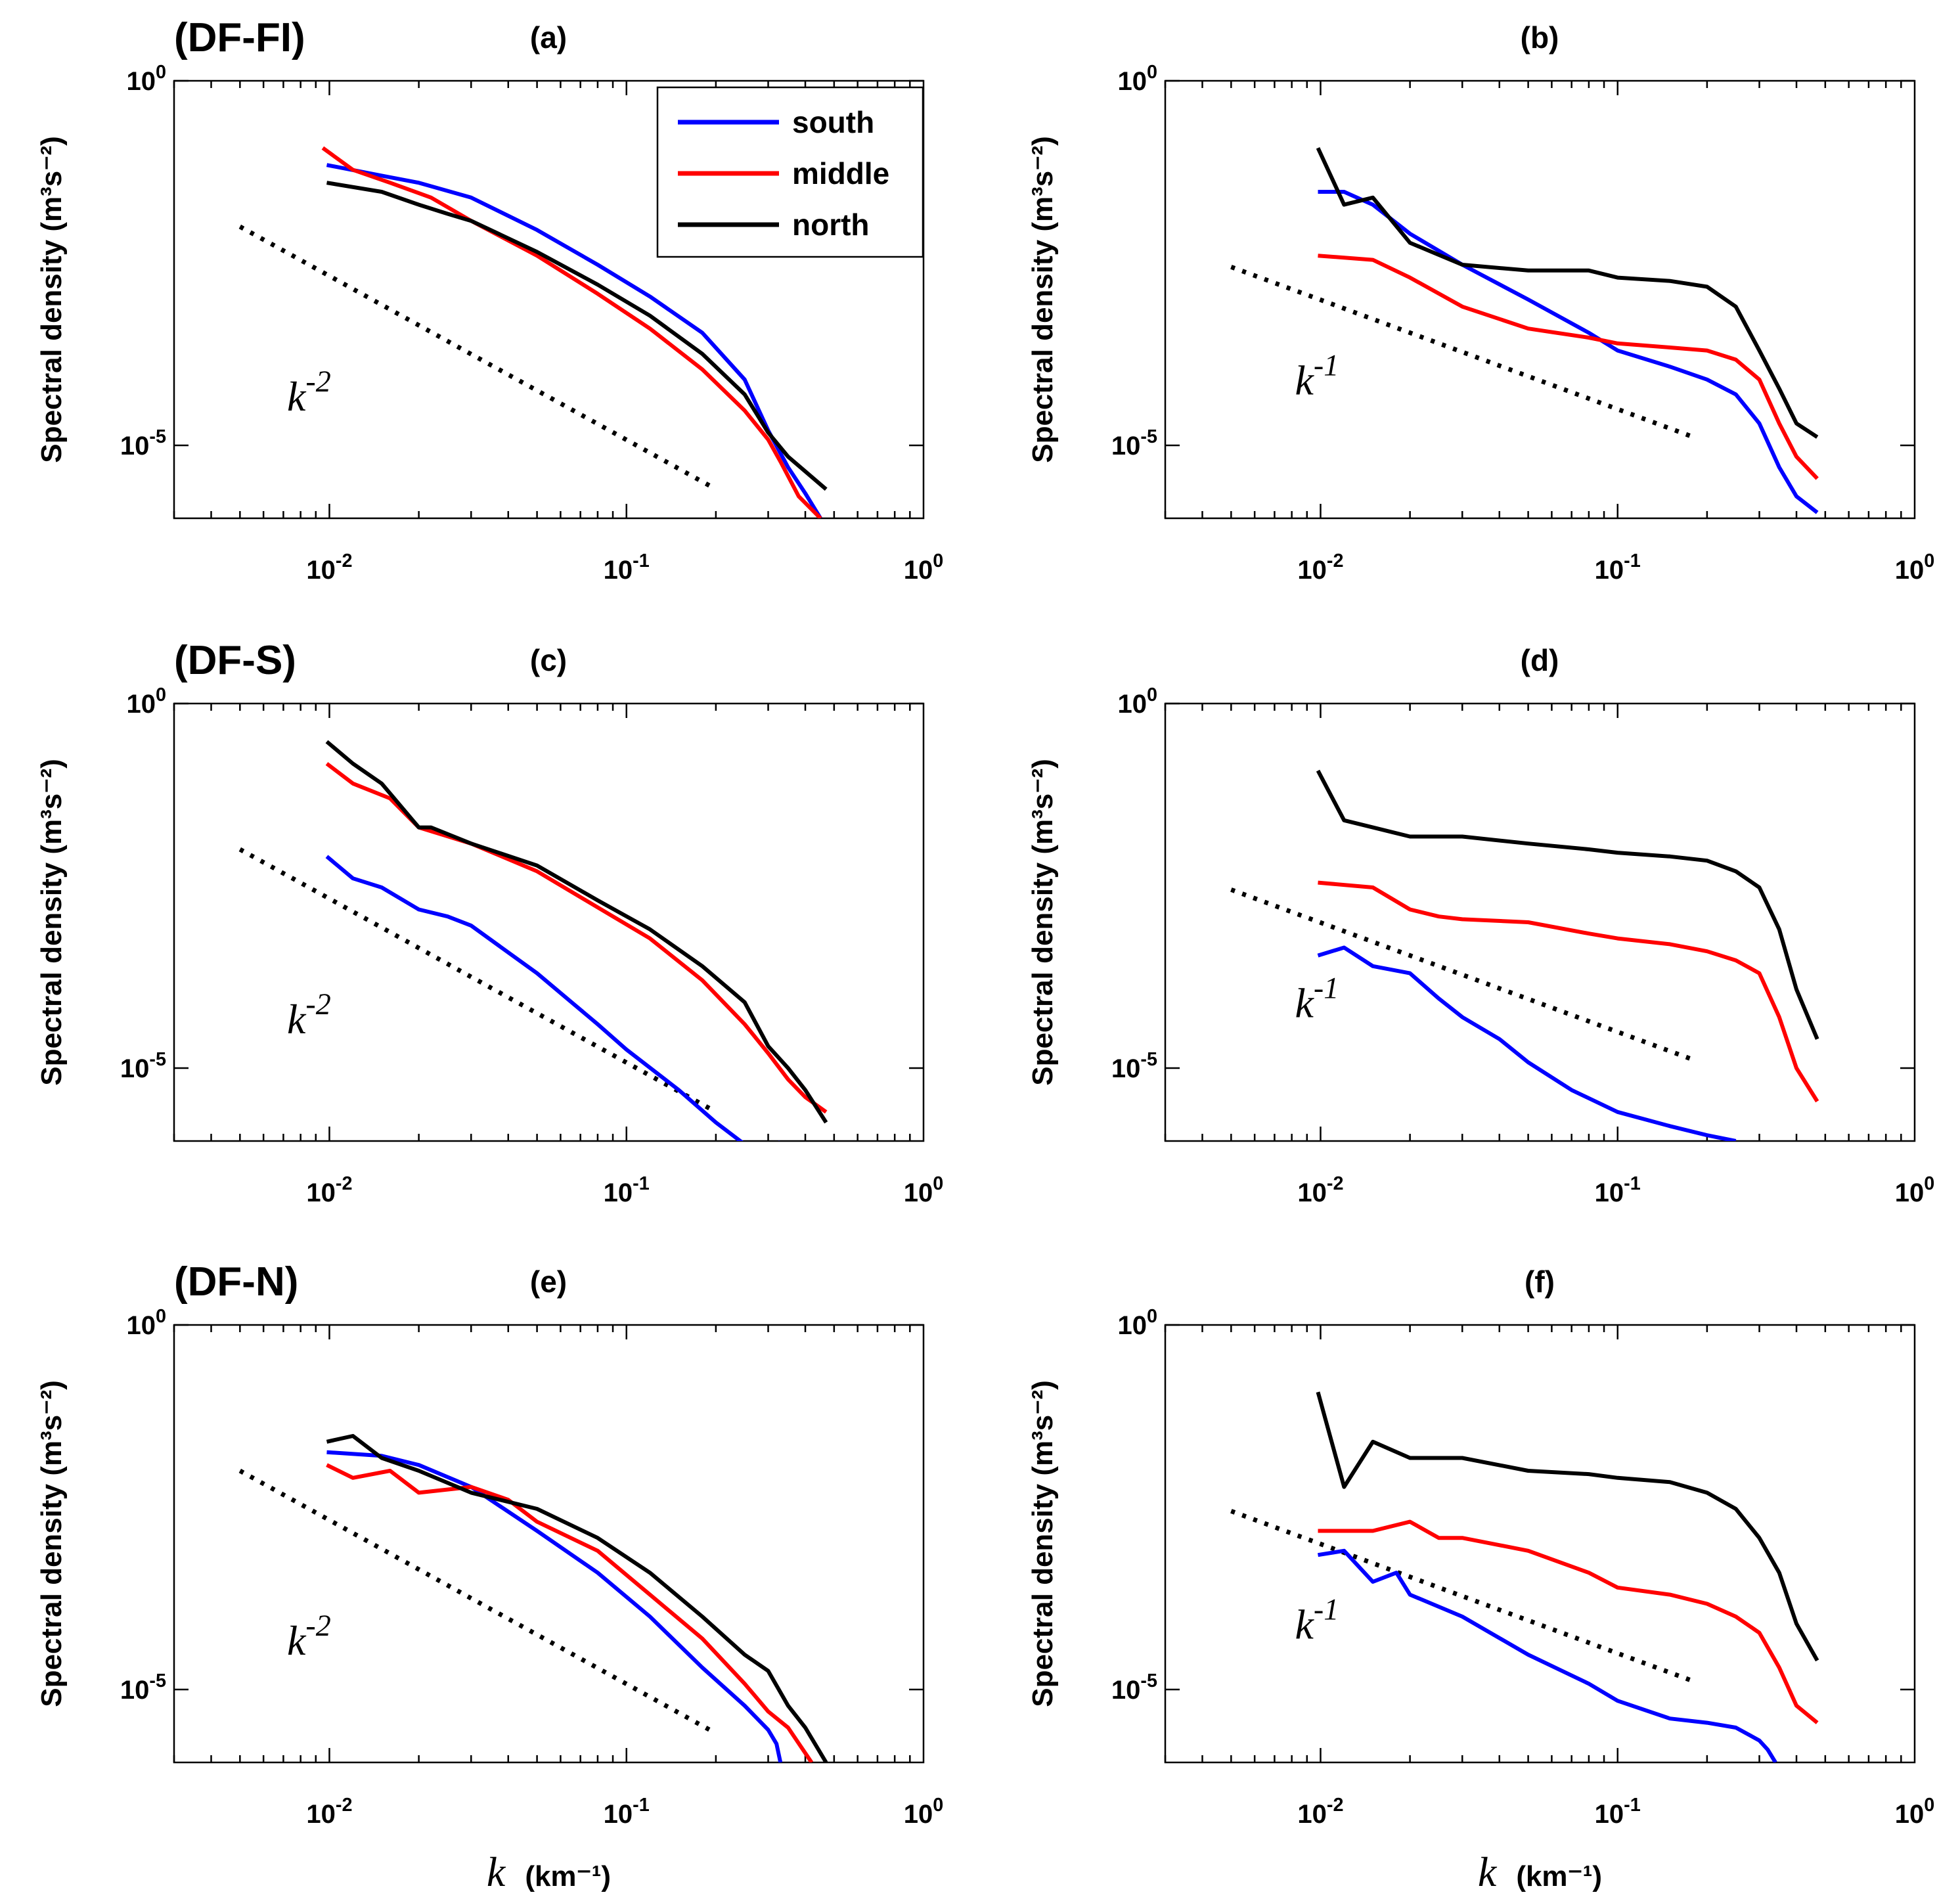  I want to click on row-label: (DF-S), so click(235, 660).